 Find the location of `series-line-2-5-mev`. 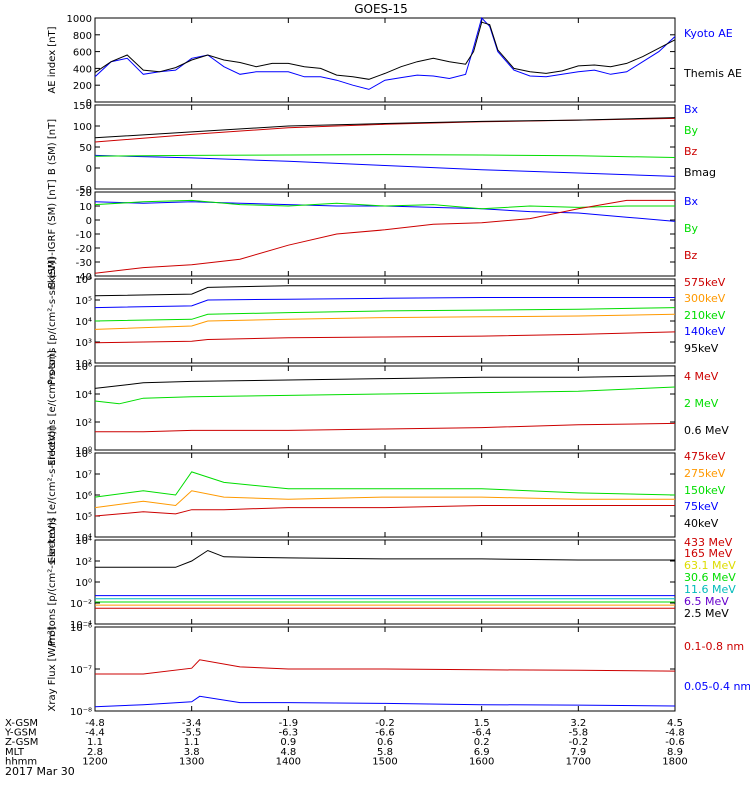

series-line-2-5-mev is located at coordinates (385, 558).